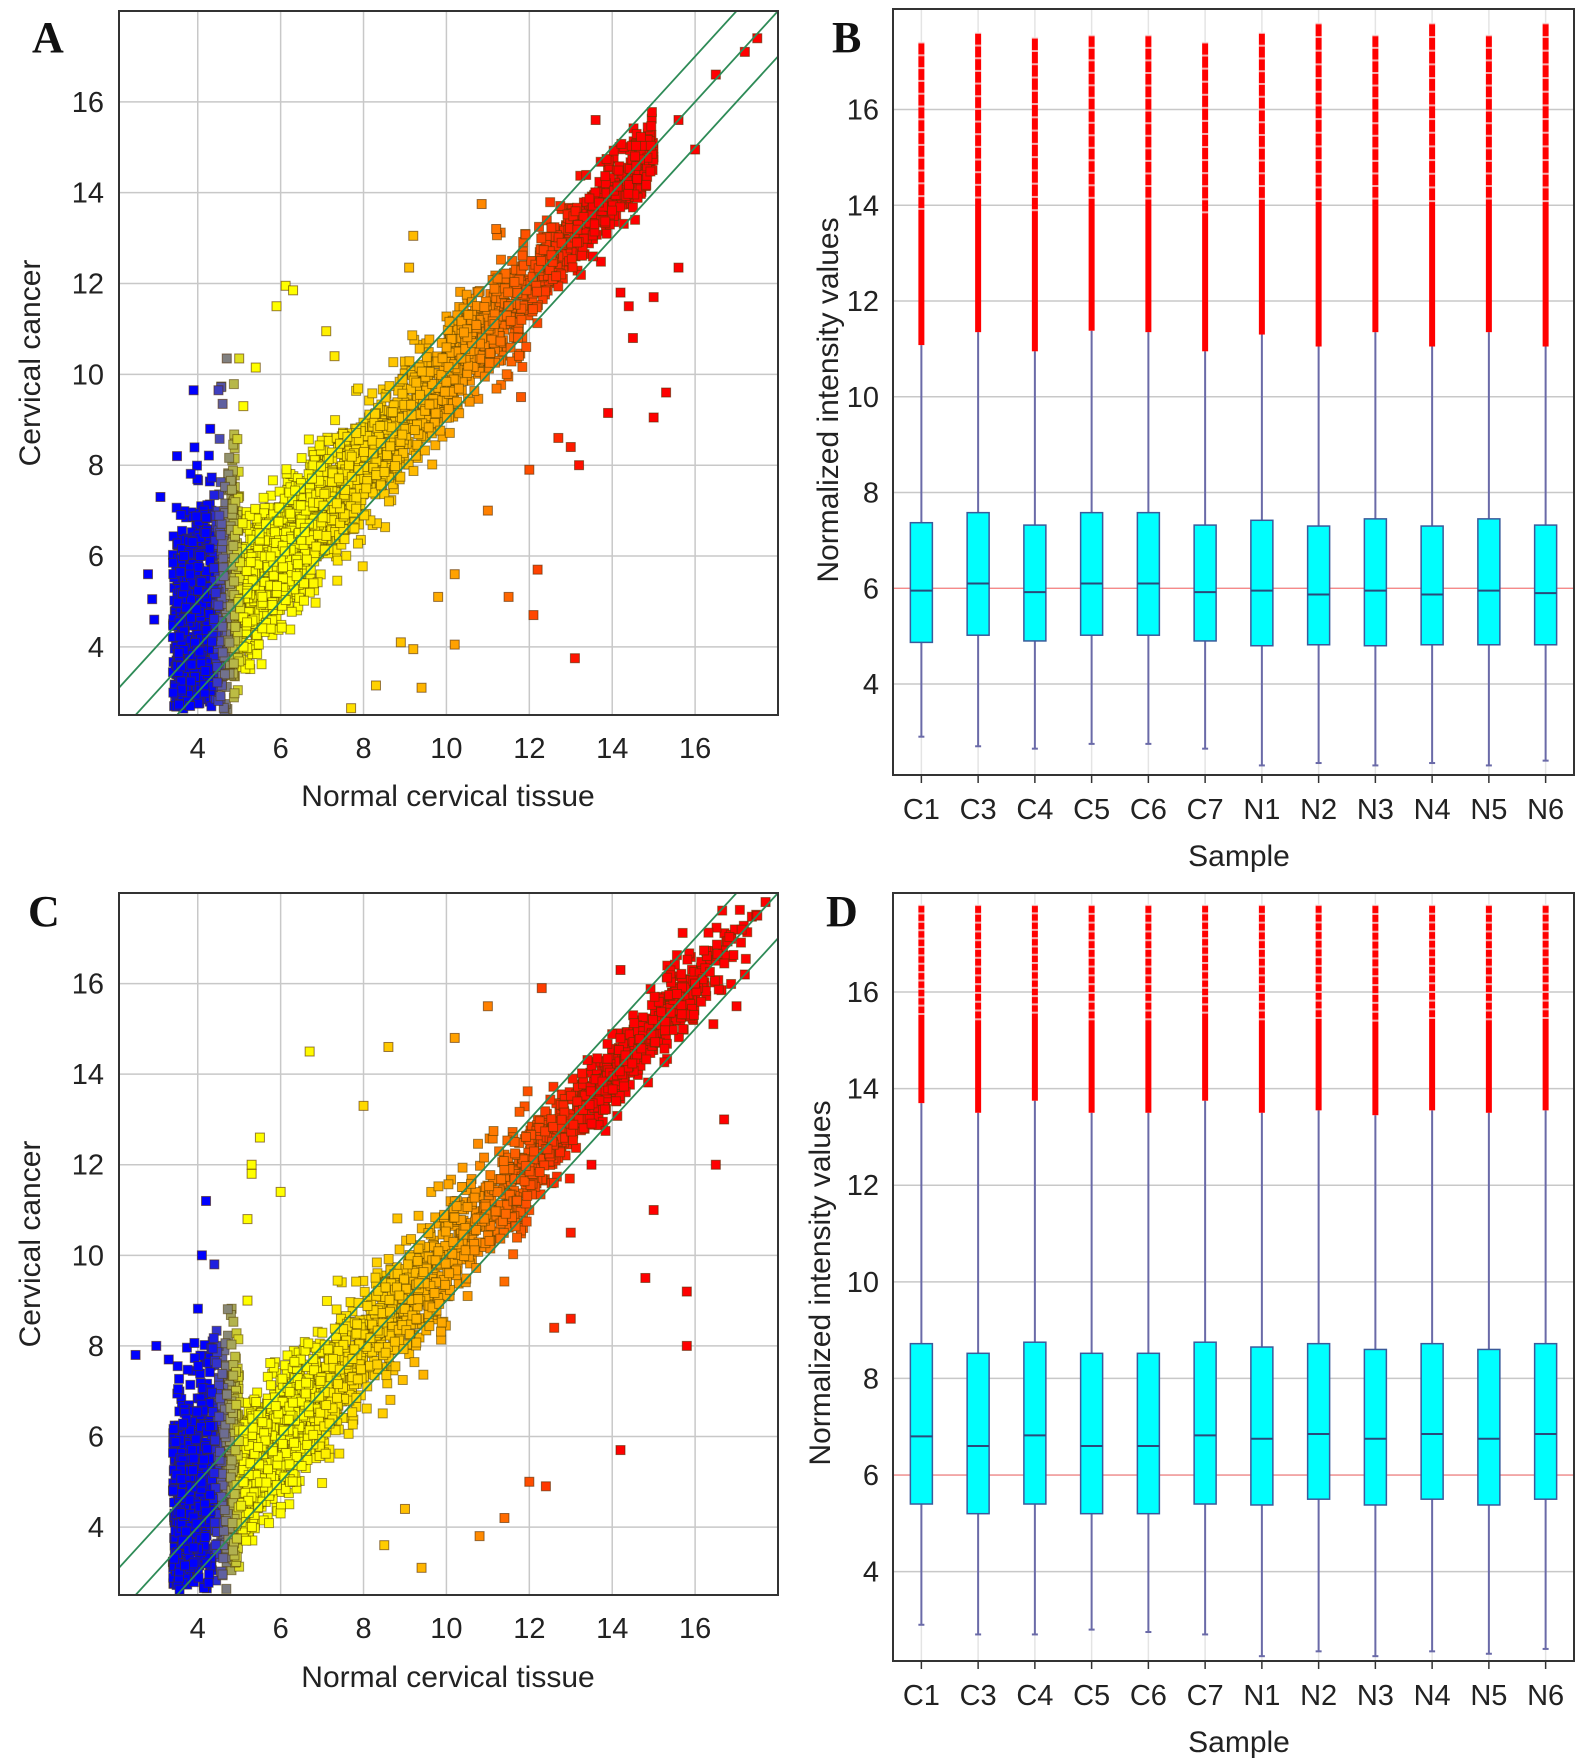 This screenshot has height=1758, width=1593. What do you see at coordinates (863, 302) in the screenshot?
I see `y-tick-label: 12` at bounding box center [863, 302].